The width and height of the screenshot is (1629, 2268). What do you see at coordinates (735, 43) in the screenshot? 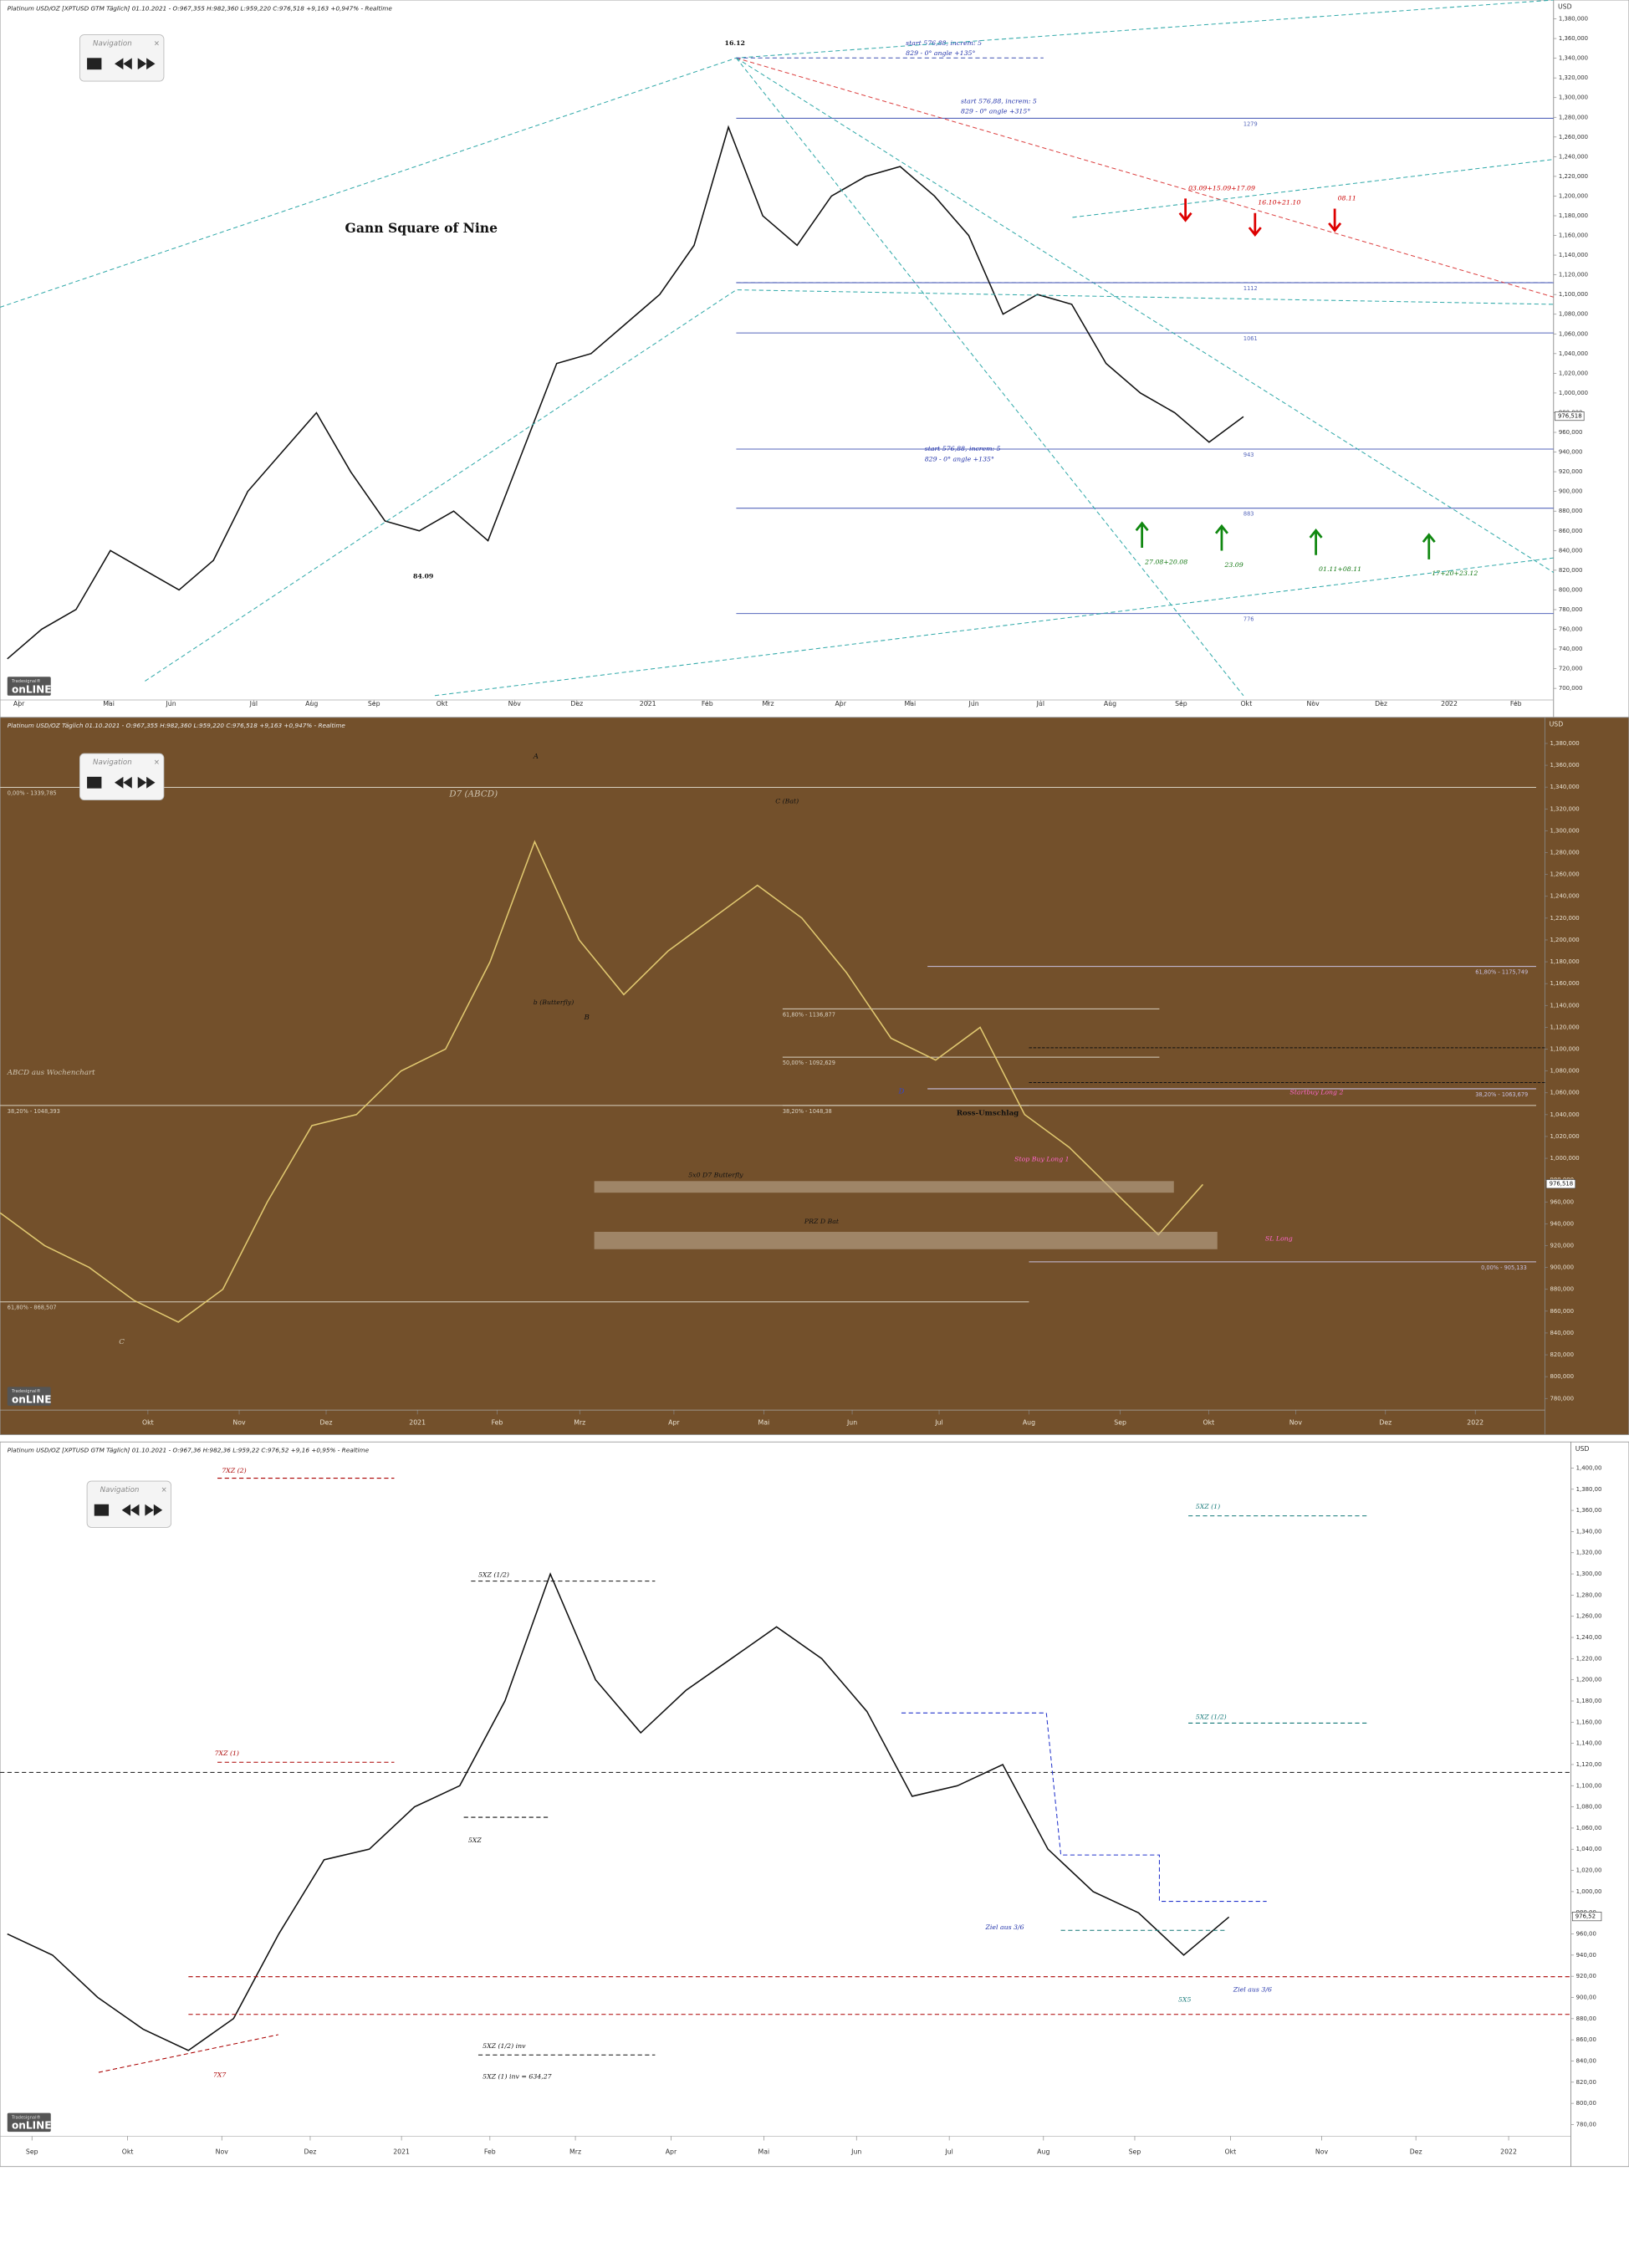
I see `annotation: 16.12` at bounding box center [735, 43].